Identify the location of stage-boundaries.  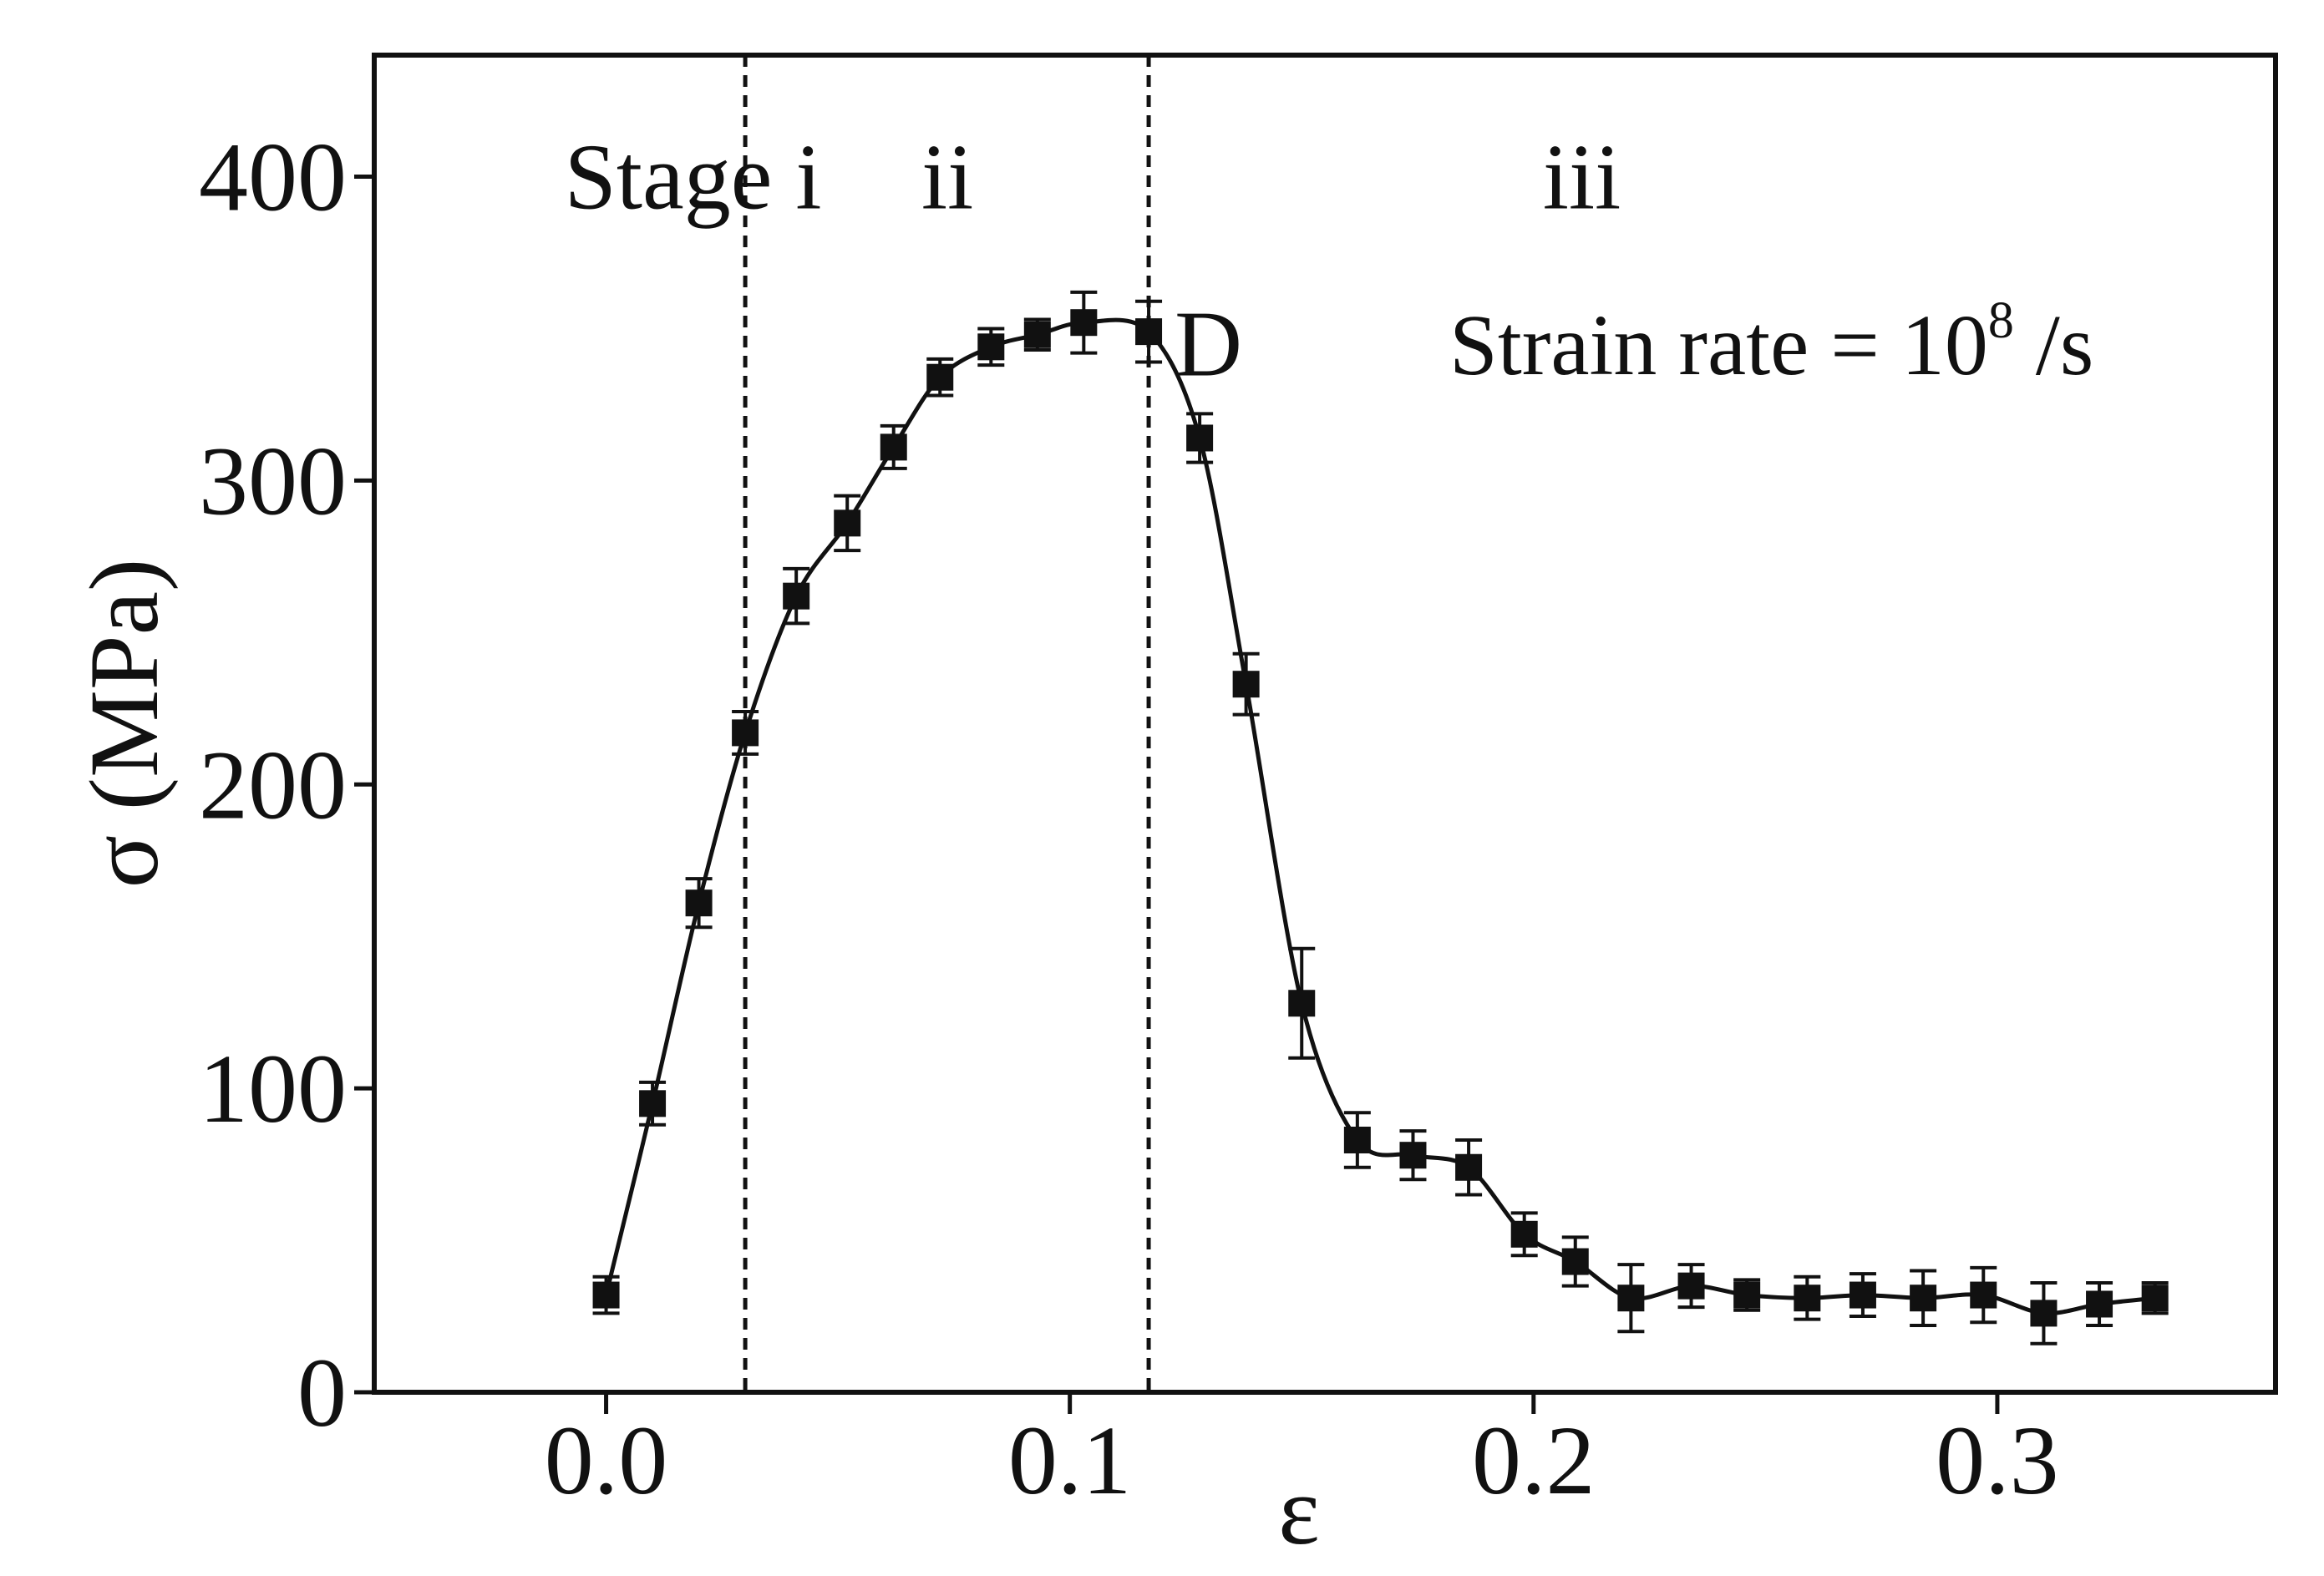
(947, 723).